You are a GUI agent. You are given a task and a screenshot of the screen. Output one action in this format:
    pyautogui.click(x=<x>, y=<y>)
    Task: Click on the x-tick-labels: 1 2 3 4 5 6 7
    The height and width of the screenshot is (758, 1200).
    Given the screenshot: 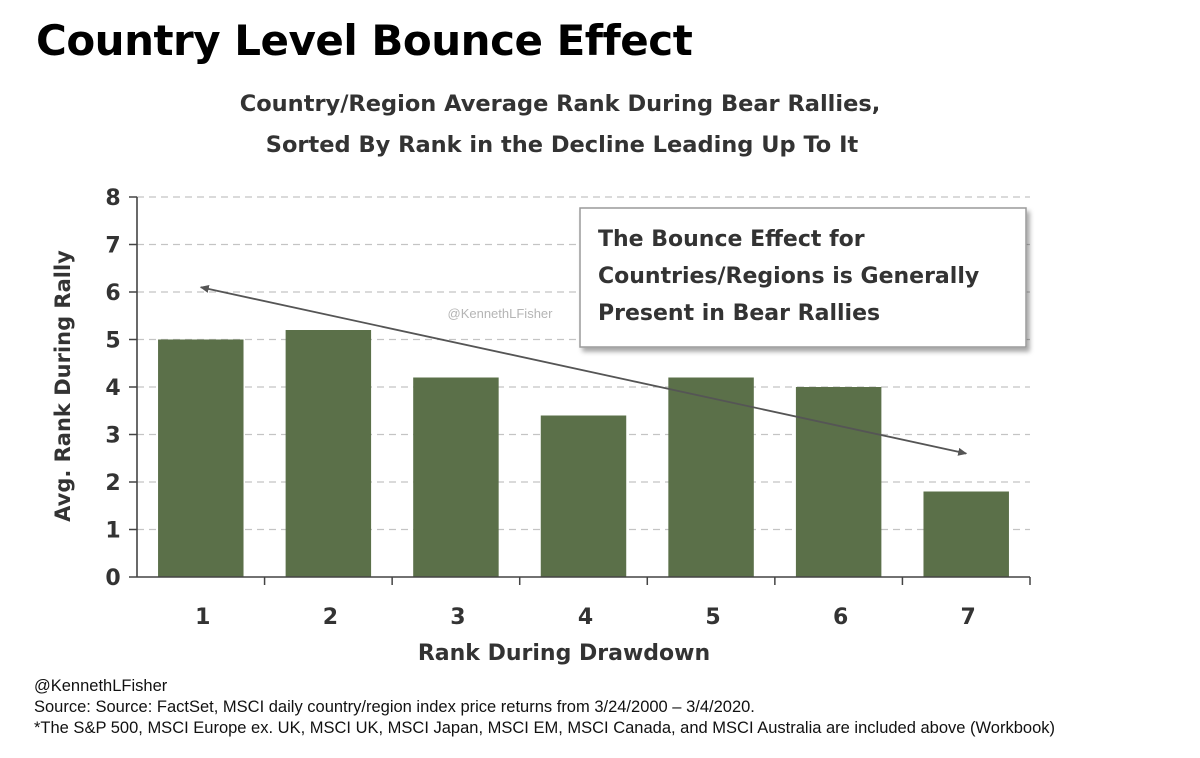 What is the action you would take?
    pyautogui.click(x=585, y=617)
    